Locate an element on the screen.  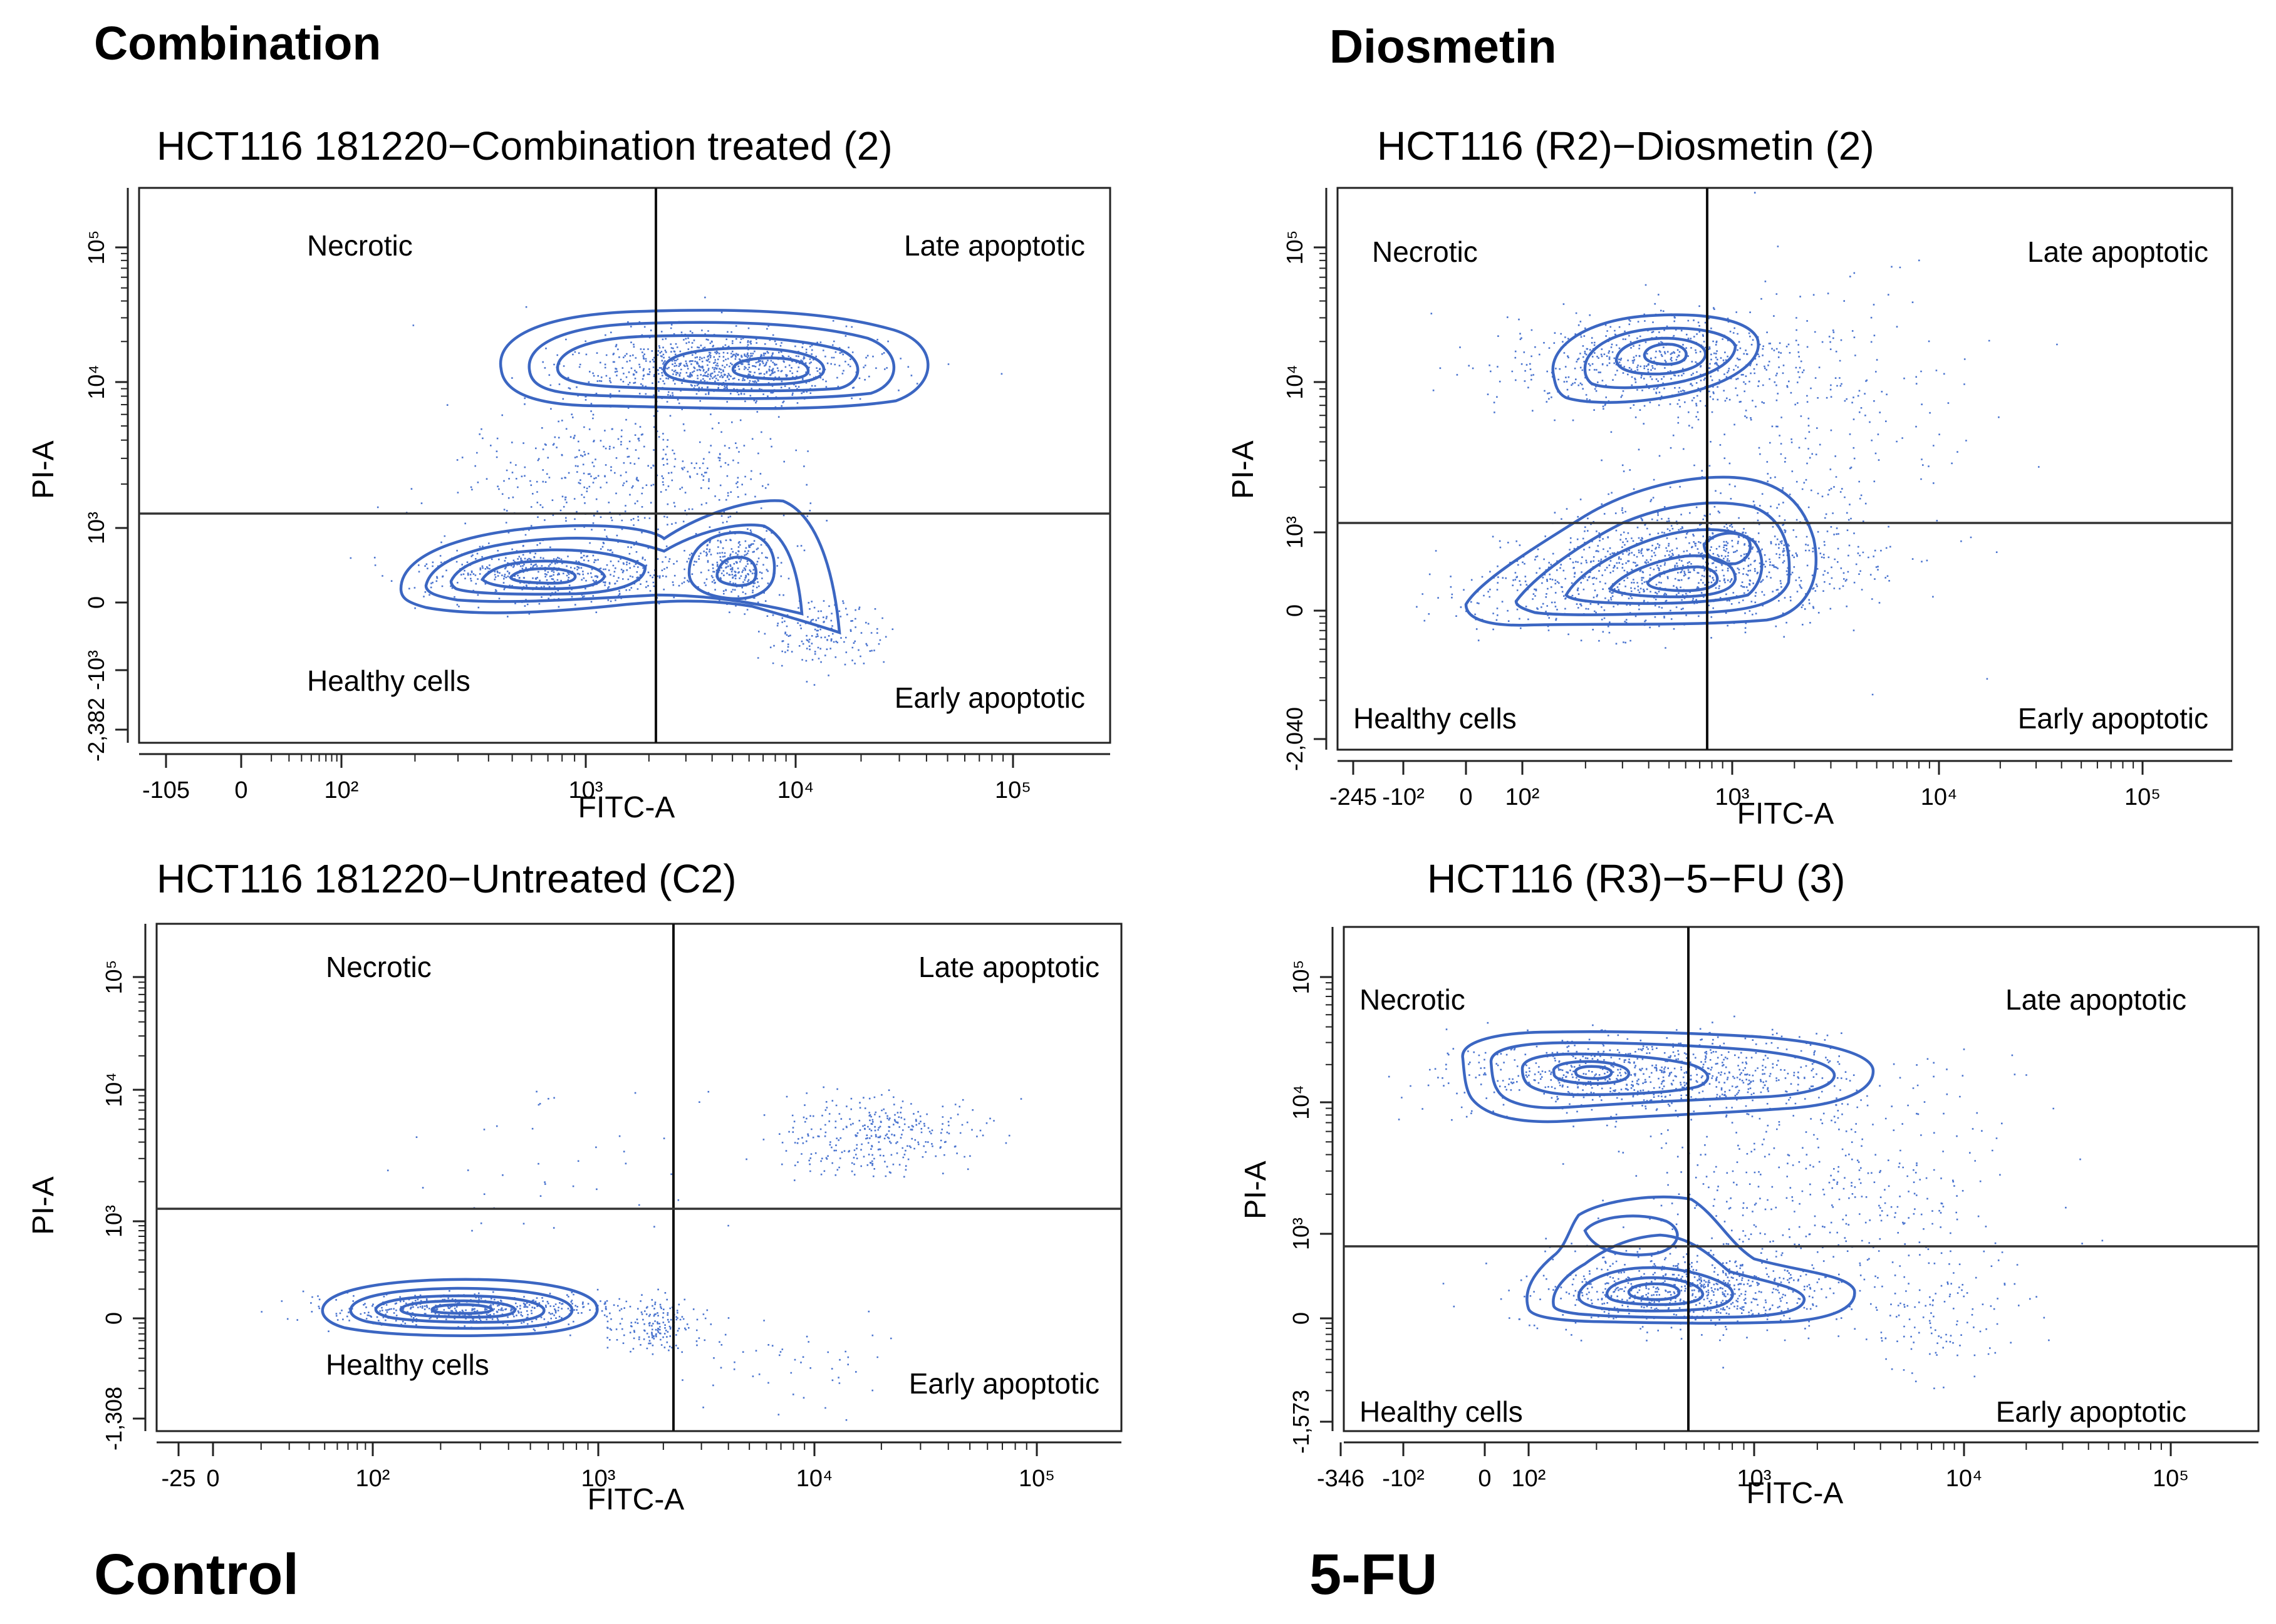
panel-title: HCT116 (R2)−Diosmetin (2) is located at coordinates (1625, 145).